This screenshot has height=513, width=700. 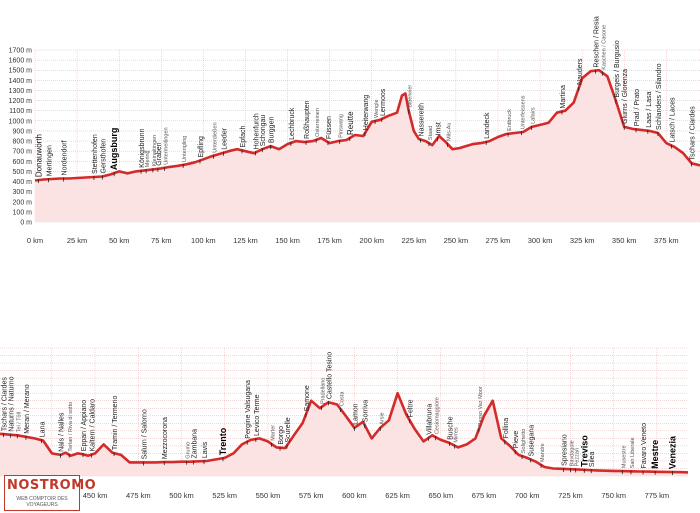 I want to click on place-label: Entbruck, so click(x=510, y=120).